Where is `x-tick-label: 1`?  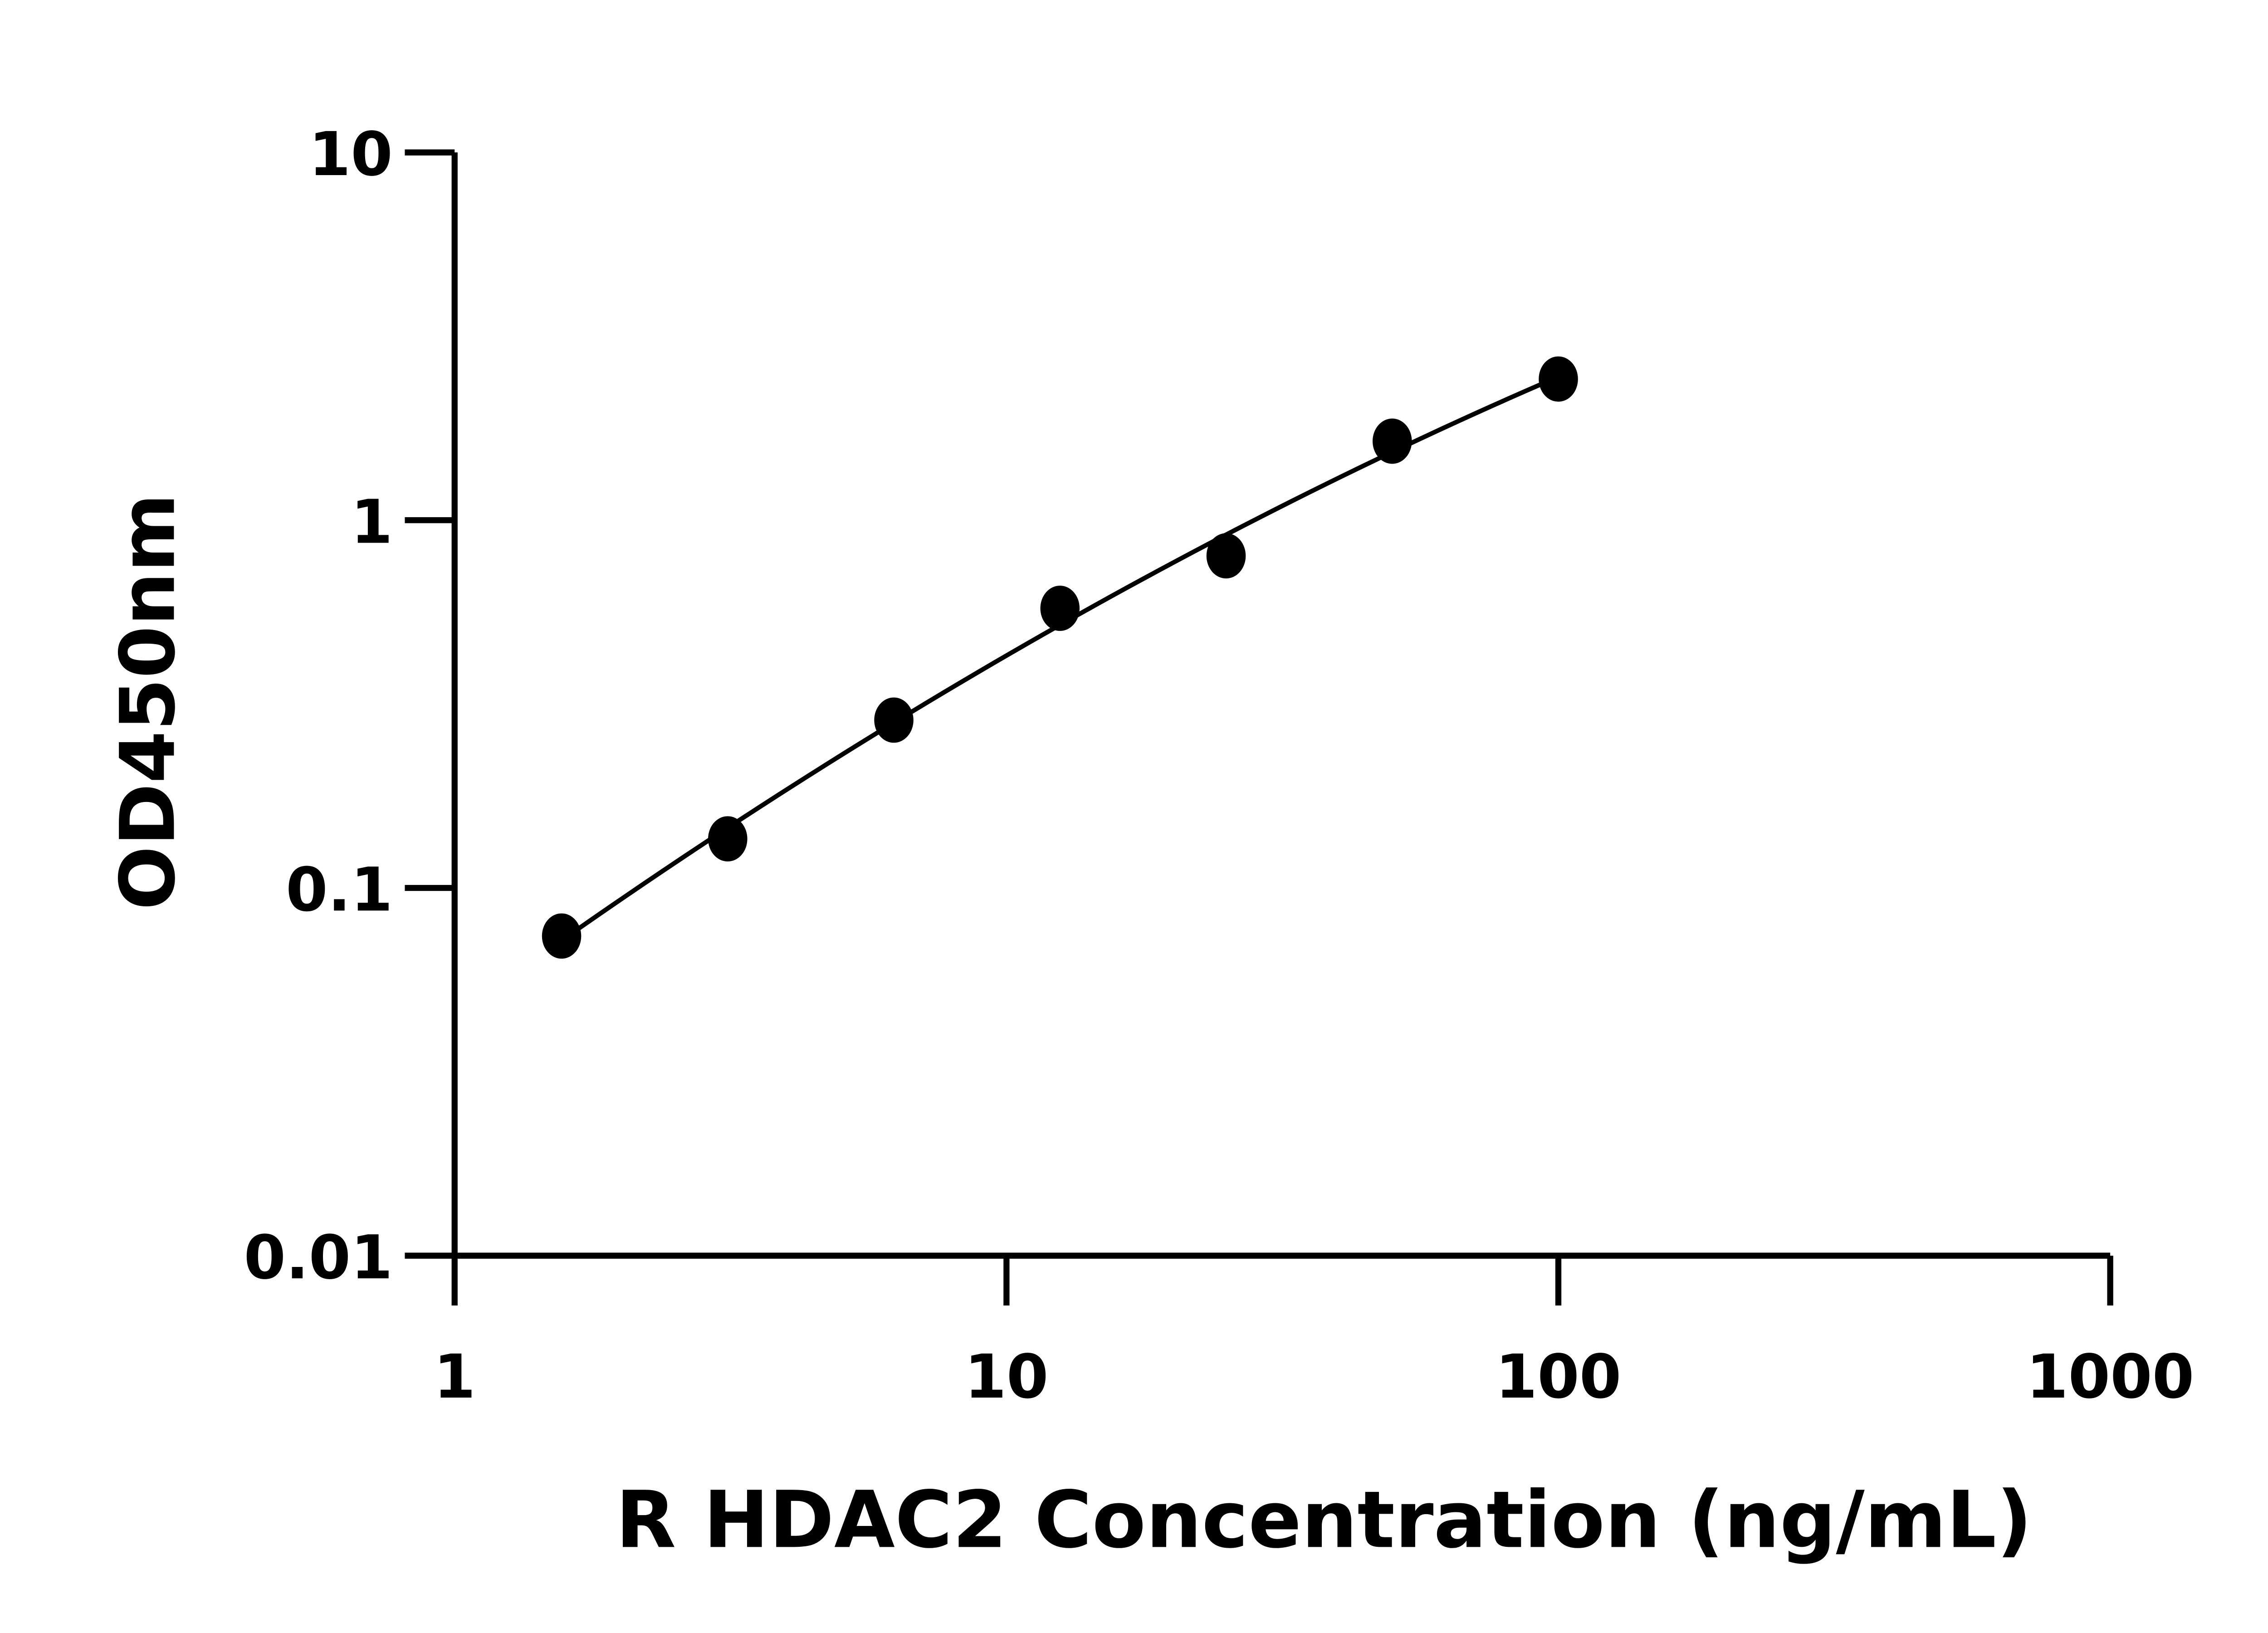 x-tick-label: 1 is located at coordinates (455, 1377).